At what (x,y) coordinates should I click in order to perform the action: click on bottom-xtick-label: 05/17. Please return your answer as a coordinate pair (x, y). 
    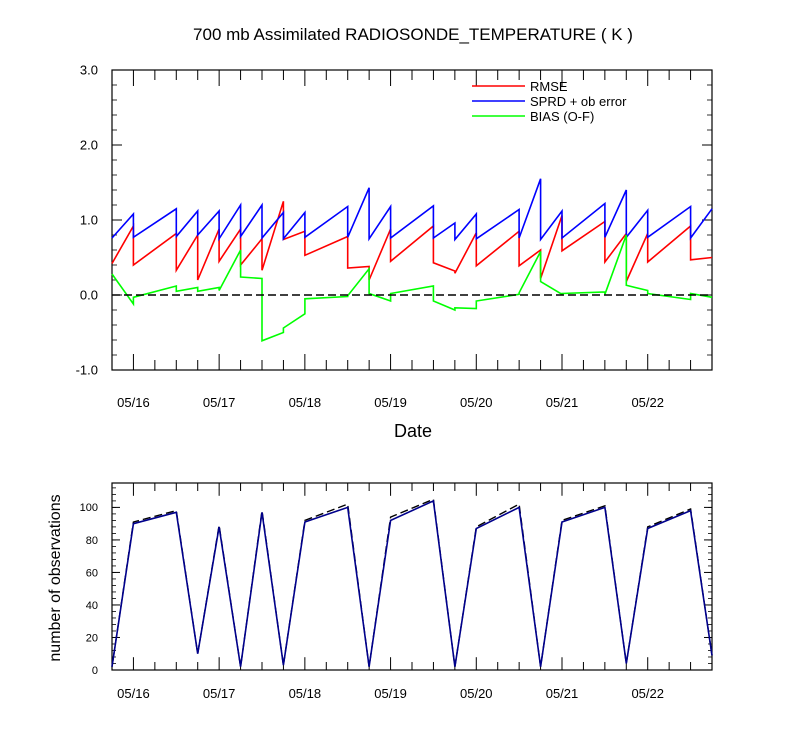
    Looking at the image, I should click on (219, 693).